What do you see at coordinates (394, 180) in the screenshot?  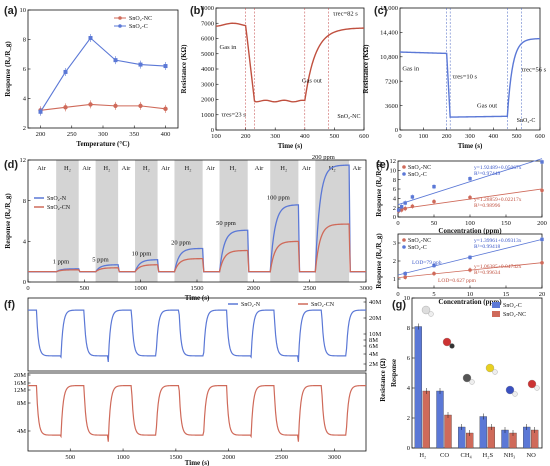 I see `chart-e1-ytick-label: 8` at bounding box center [394, 180].